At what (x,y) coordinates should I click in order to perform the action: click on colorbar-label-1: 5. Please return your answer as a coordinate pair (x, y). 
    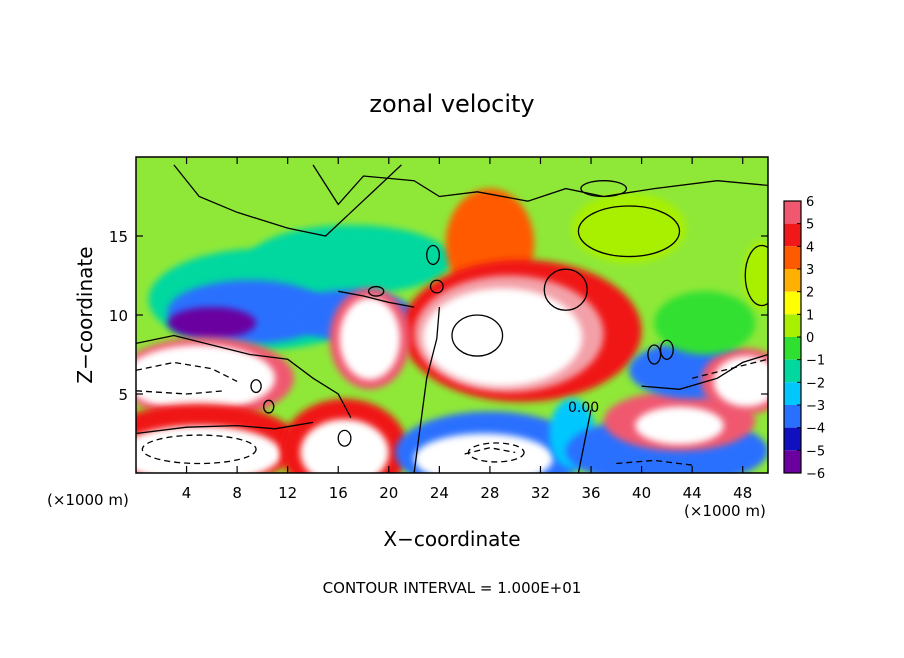
    Looking at the image, I should click on (810, 225).